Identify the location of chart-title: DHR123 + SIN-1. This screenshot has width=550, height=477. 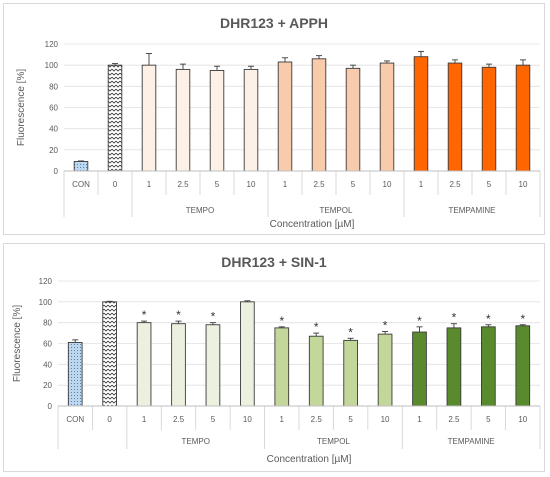
(274, 262).